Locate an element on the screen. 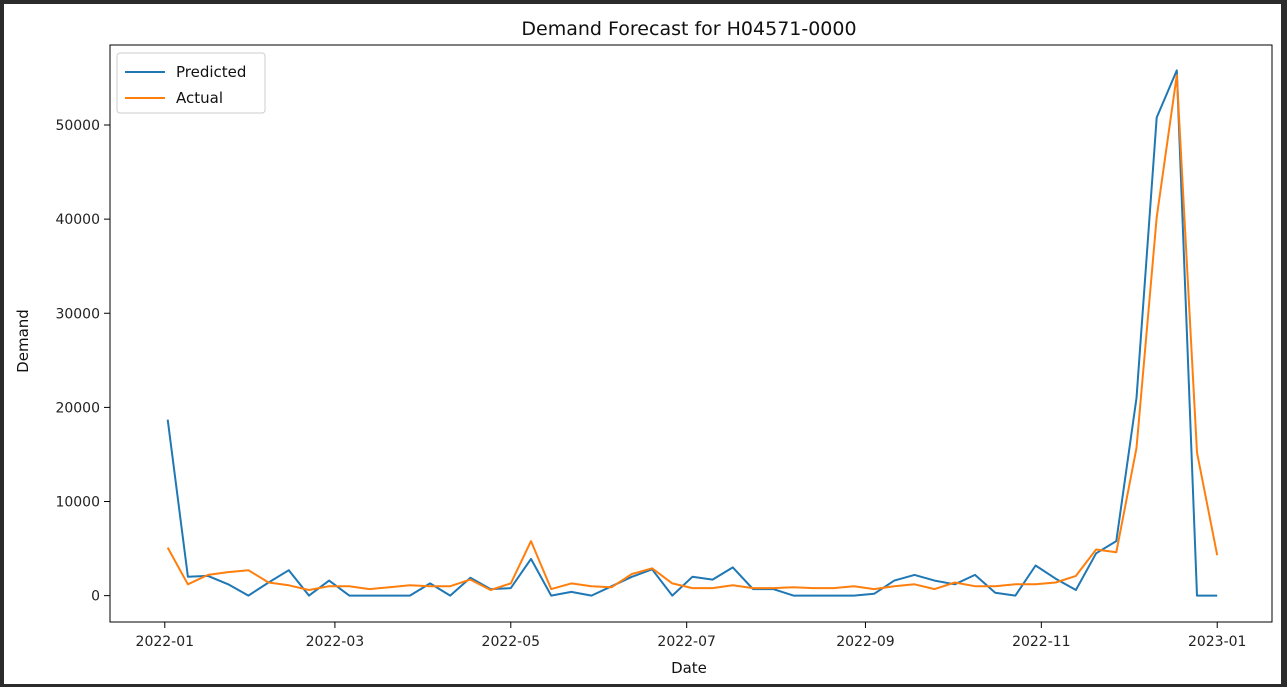 Image resolution: width=1287 pixels, height=687 pixels. x-axis-label: Date is located at coordinates (689, 668).